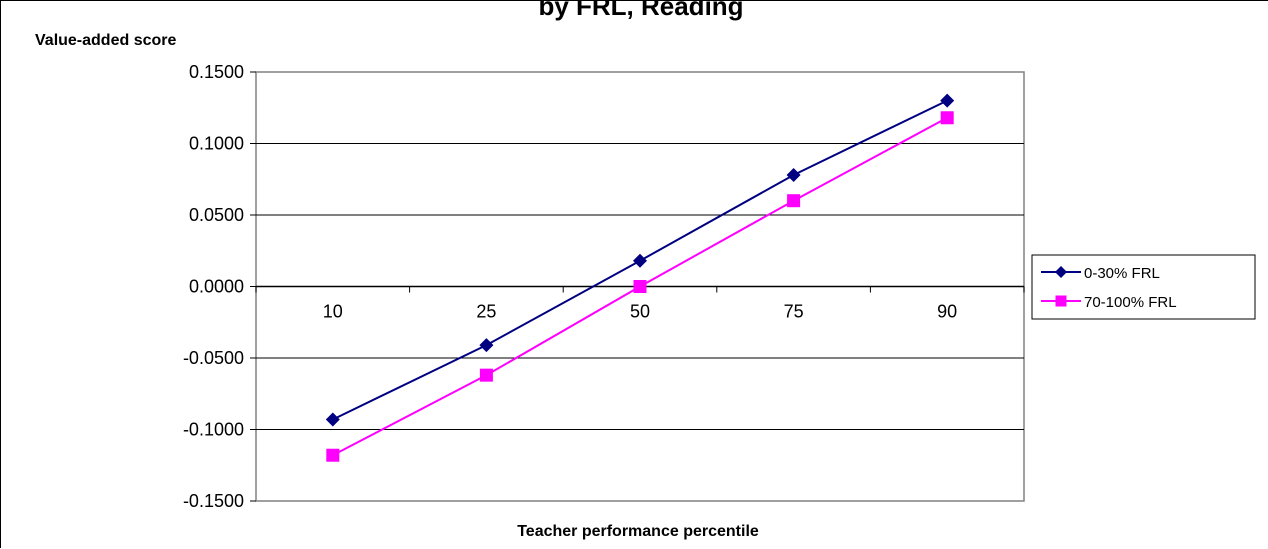 This screenshot has height=549, width=1268. Describe the element at coordinates (216, 72) in the screenshot. I see `y-tick-label: 0.1500` at that location.